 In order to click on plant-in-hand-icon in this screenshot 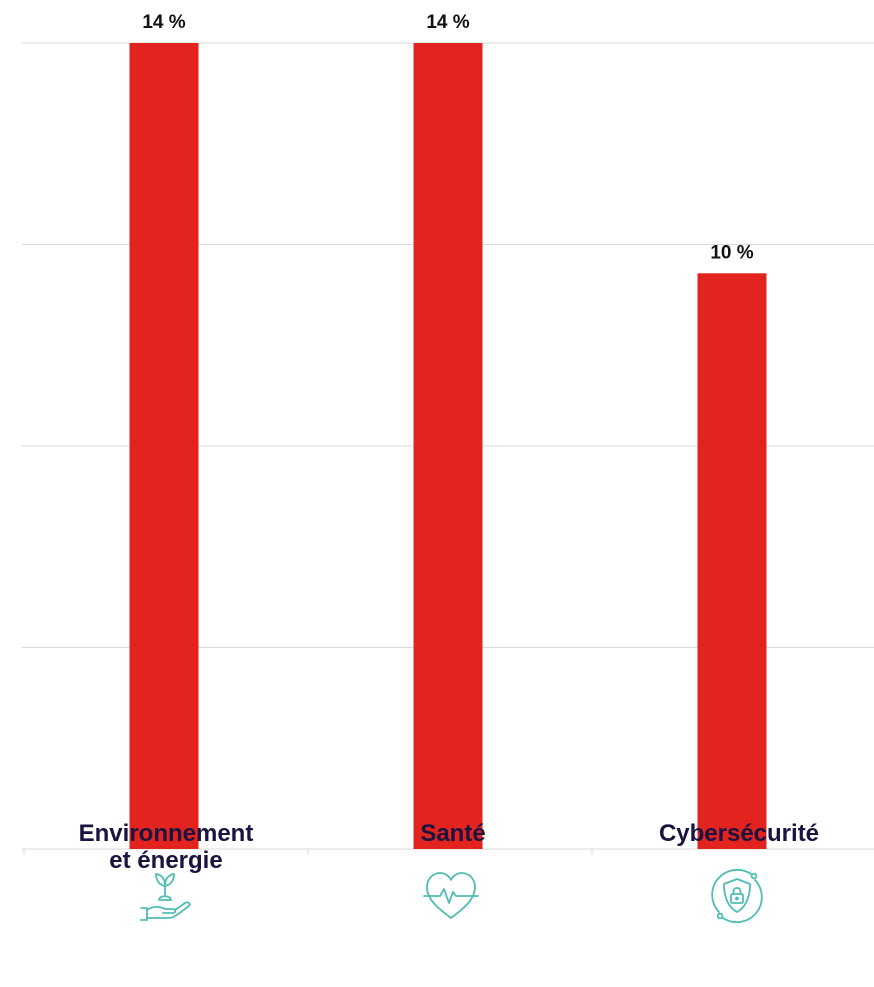, I will do `click(165, 897)`.